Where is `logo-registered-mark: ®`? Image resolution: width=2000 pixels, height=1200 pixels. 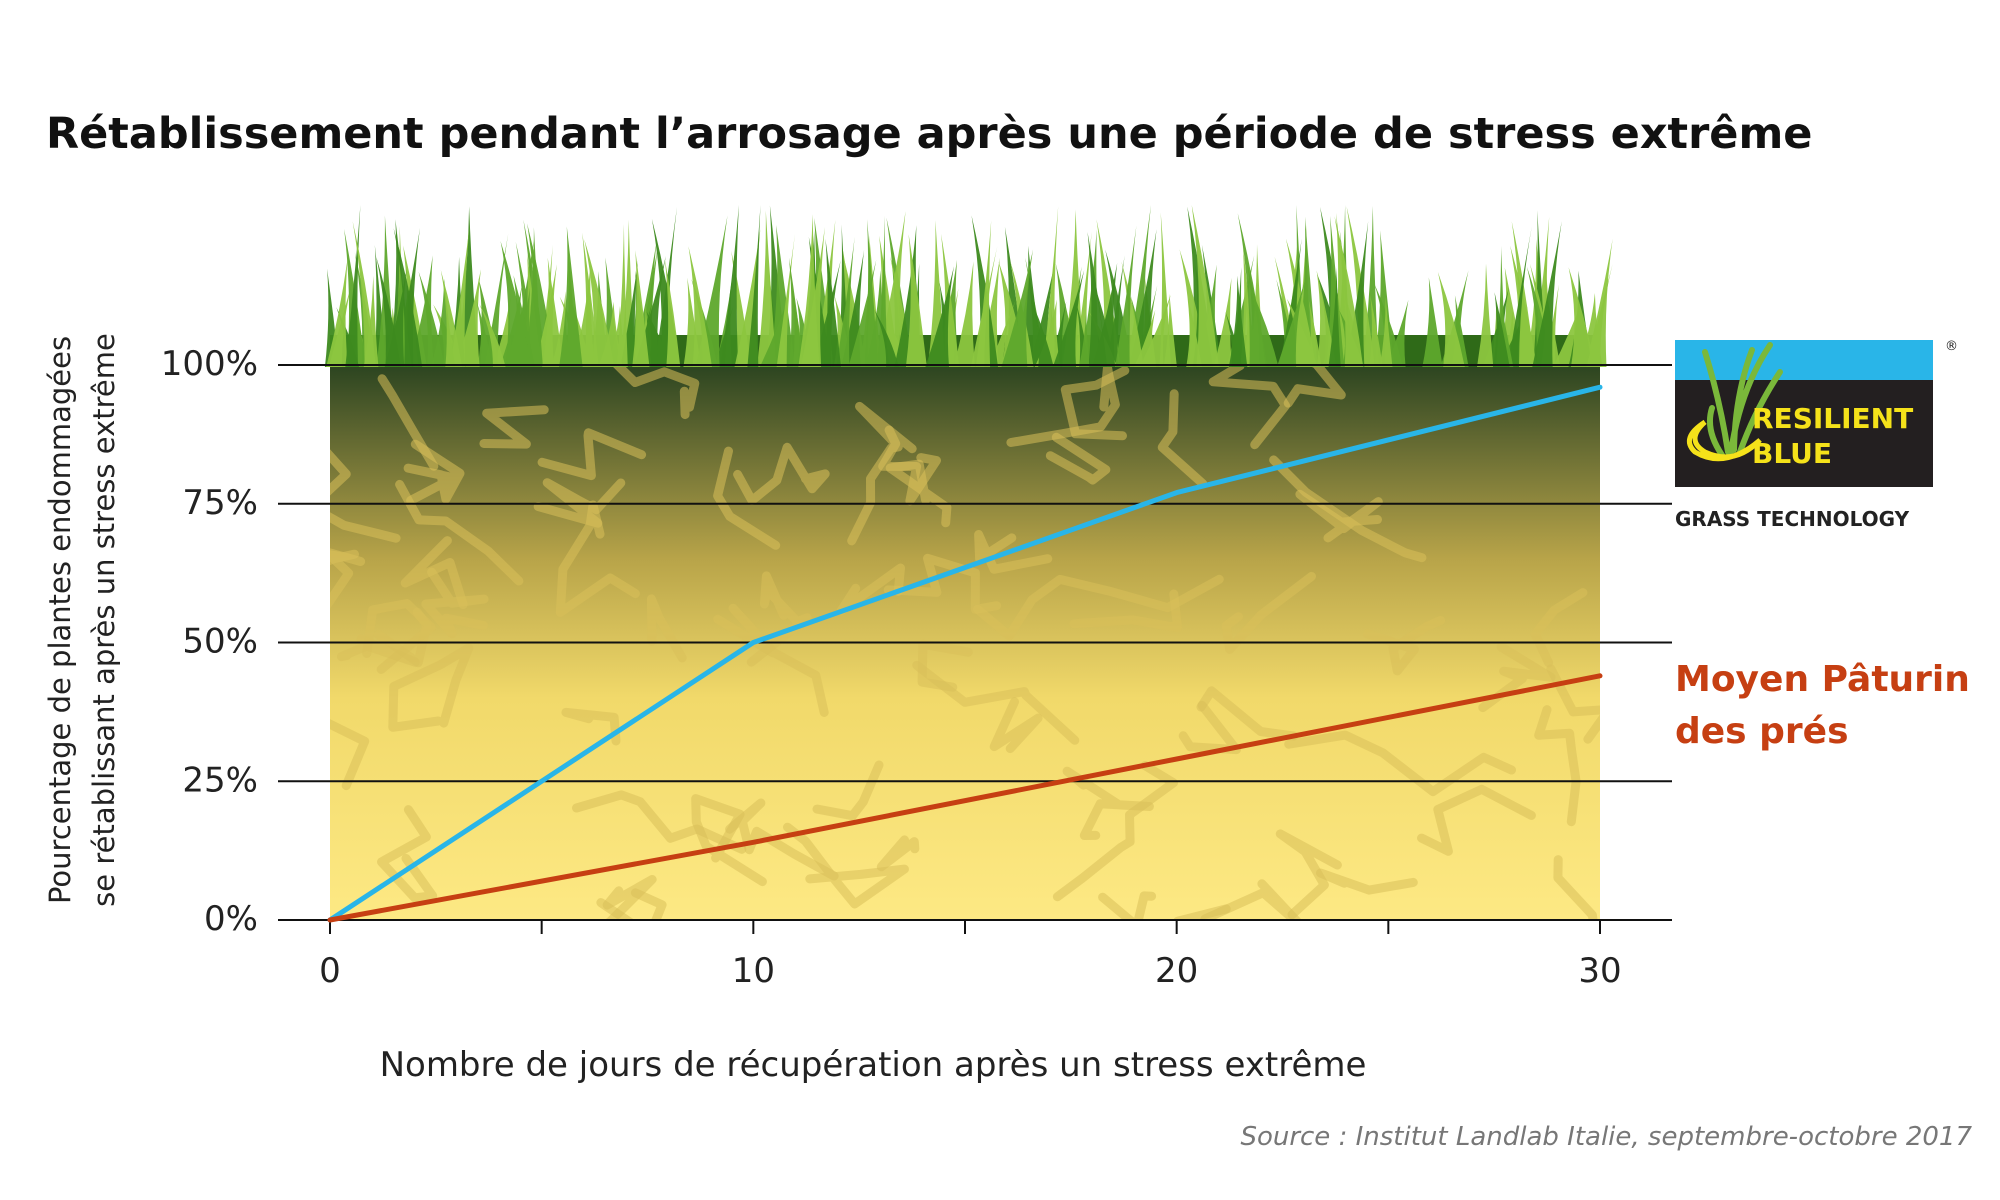 logo-registered-mark: ® is located at coordinates (1951, 346).